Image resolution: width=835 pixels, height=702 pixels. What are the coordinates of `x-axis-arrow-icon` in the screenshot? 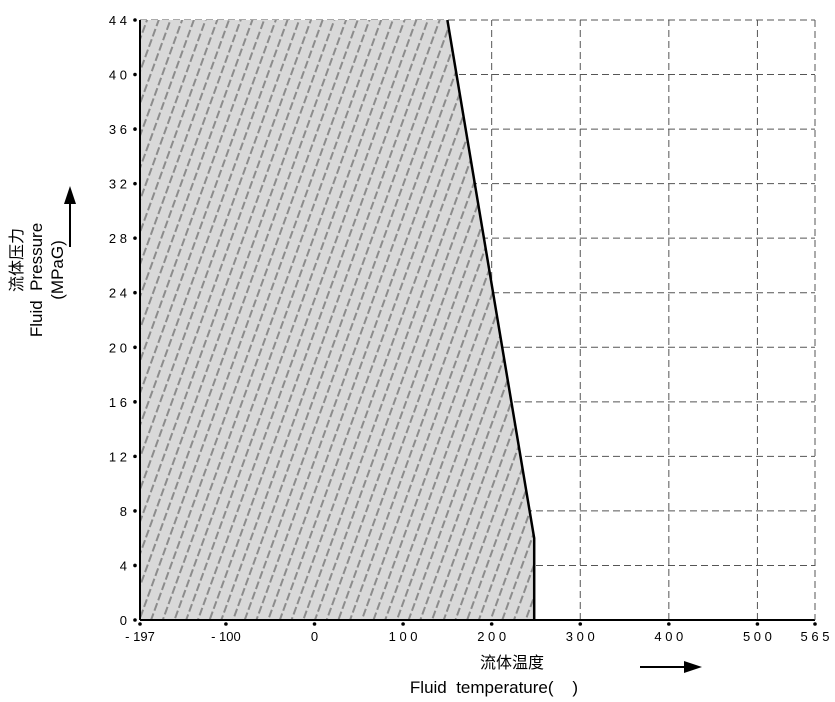 It's located at (671, 667).